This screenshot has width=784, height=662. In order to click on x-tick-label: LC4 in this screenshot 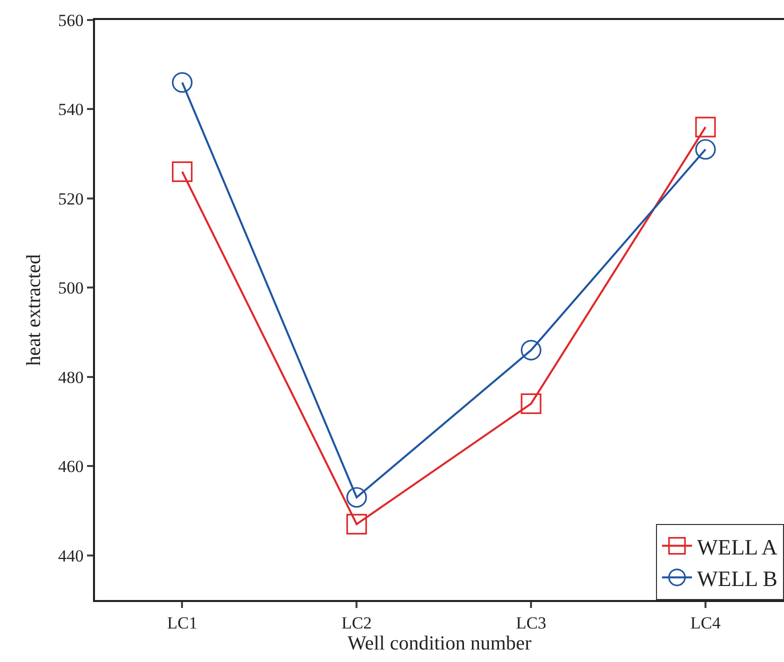, I will do `click(706, 622)`.